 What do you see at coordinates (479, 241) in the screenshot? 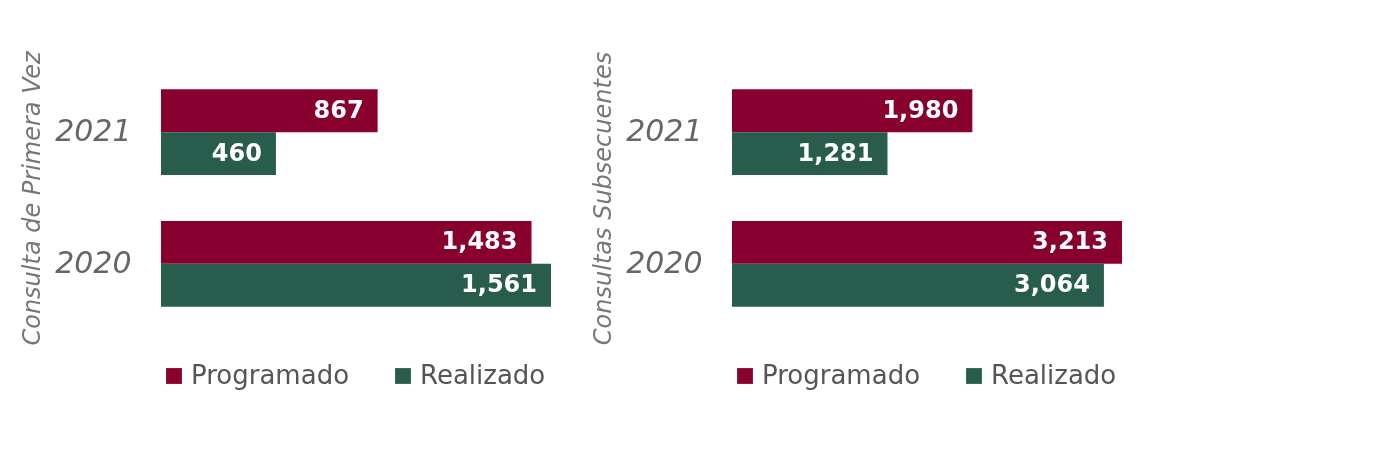
I see `data-label: 1,483` at bounding box center [479, 241].